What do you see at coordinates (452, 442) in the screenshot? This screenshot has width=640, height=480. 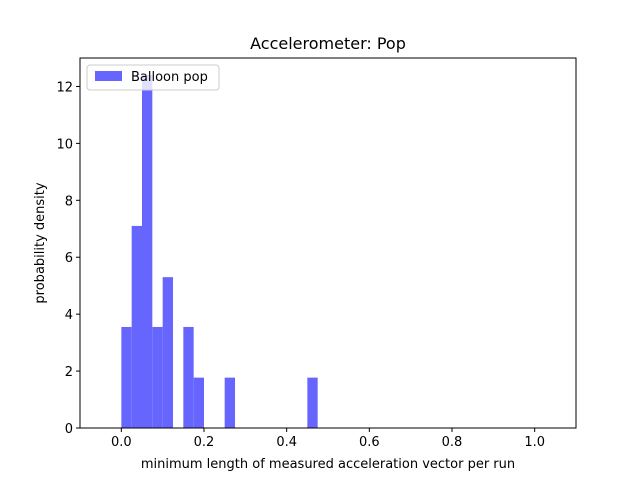 I see `x-tick-label: 0.8` at bounding box center [452, 442].